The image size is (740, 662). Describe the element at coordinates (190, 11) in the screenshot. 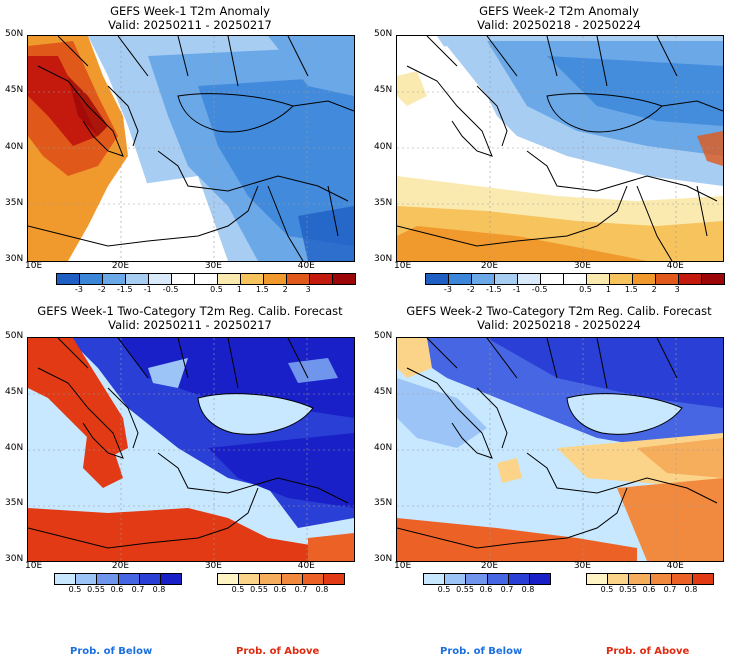

I see `panel1-title-text: GEFS Week-1 T2m Anomaly` at that location.